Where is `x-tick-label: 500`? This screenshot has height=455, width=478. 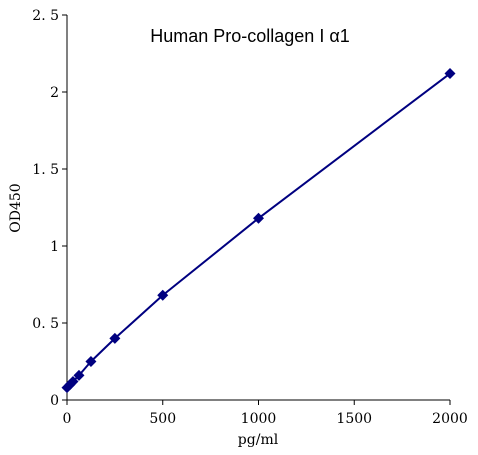
x-tick-label: 500 is located at coordinates (162, 419).